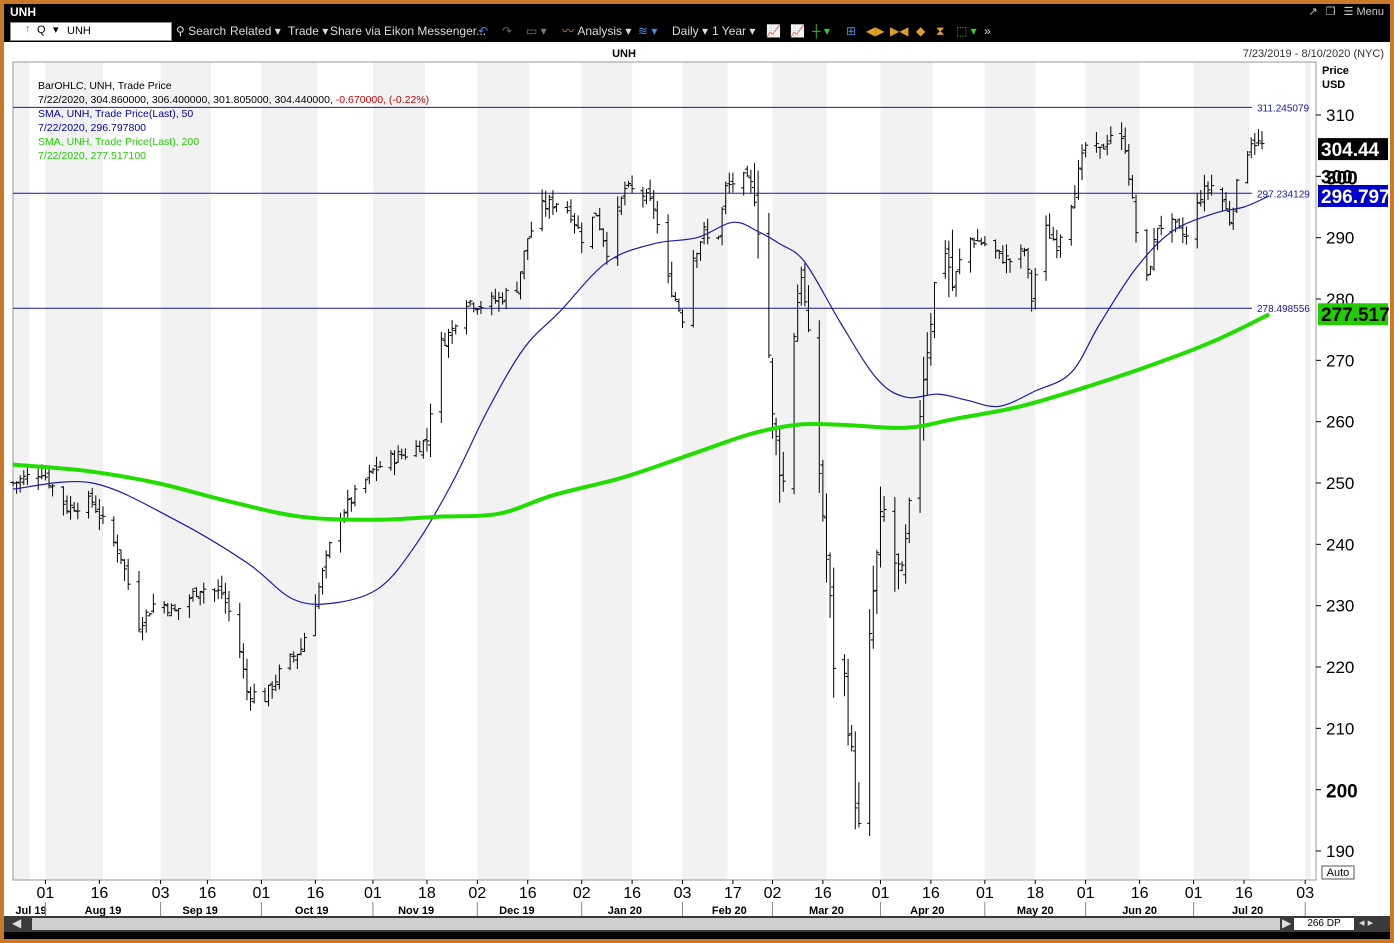 The width and height of the screenshot is (1394, 943). What do you see at coordinates (899, 31) in the screenshot?
I see `scroll-end-icon: ▶◀` at bounding box center [899, 31].